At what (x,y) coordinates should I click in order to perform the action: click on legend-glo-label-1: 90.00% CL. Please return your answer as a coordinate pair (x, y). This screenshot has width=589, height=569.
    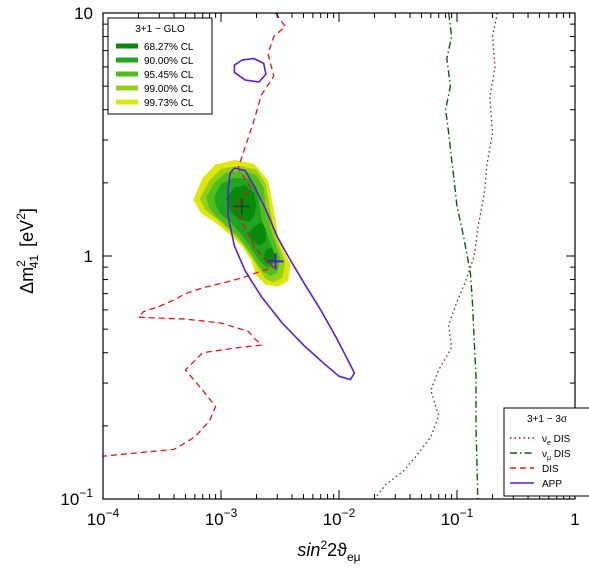
    Looking at the image, I should click on (169, 61).